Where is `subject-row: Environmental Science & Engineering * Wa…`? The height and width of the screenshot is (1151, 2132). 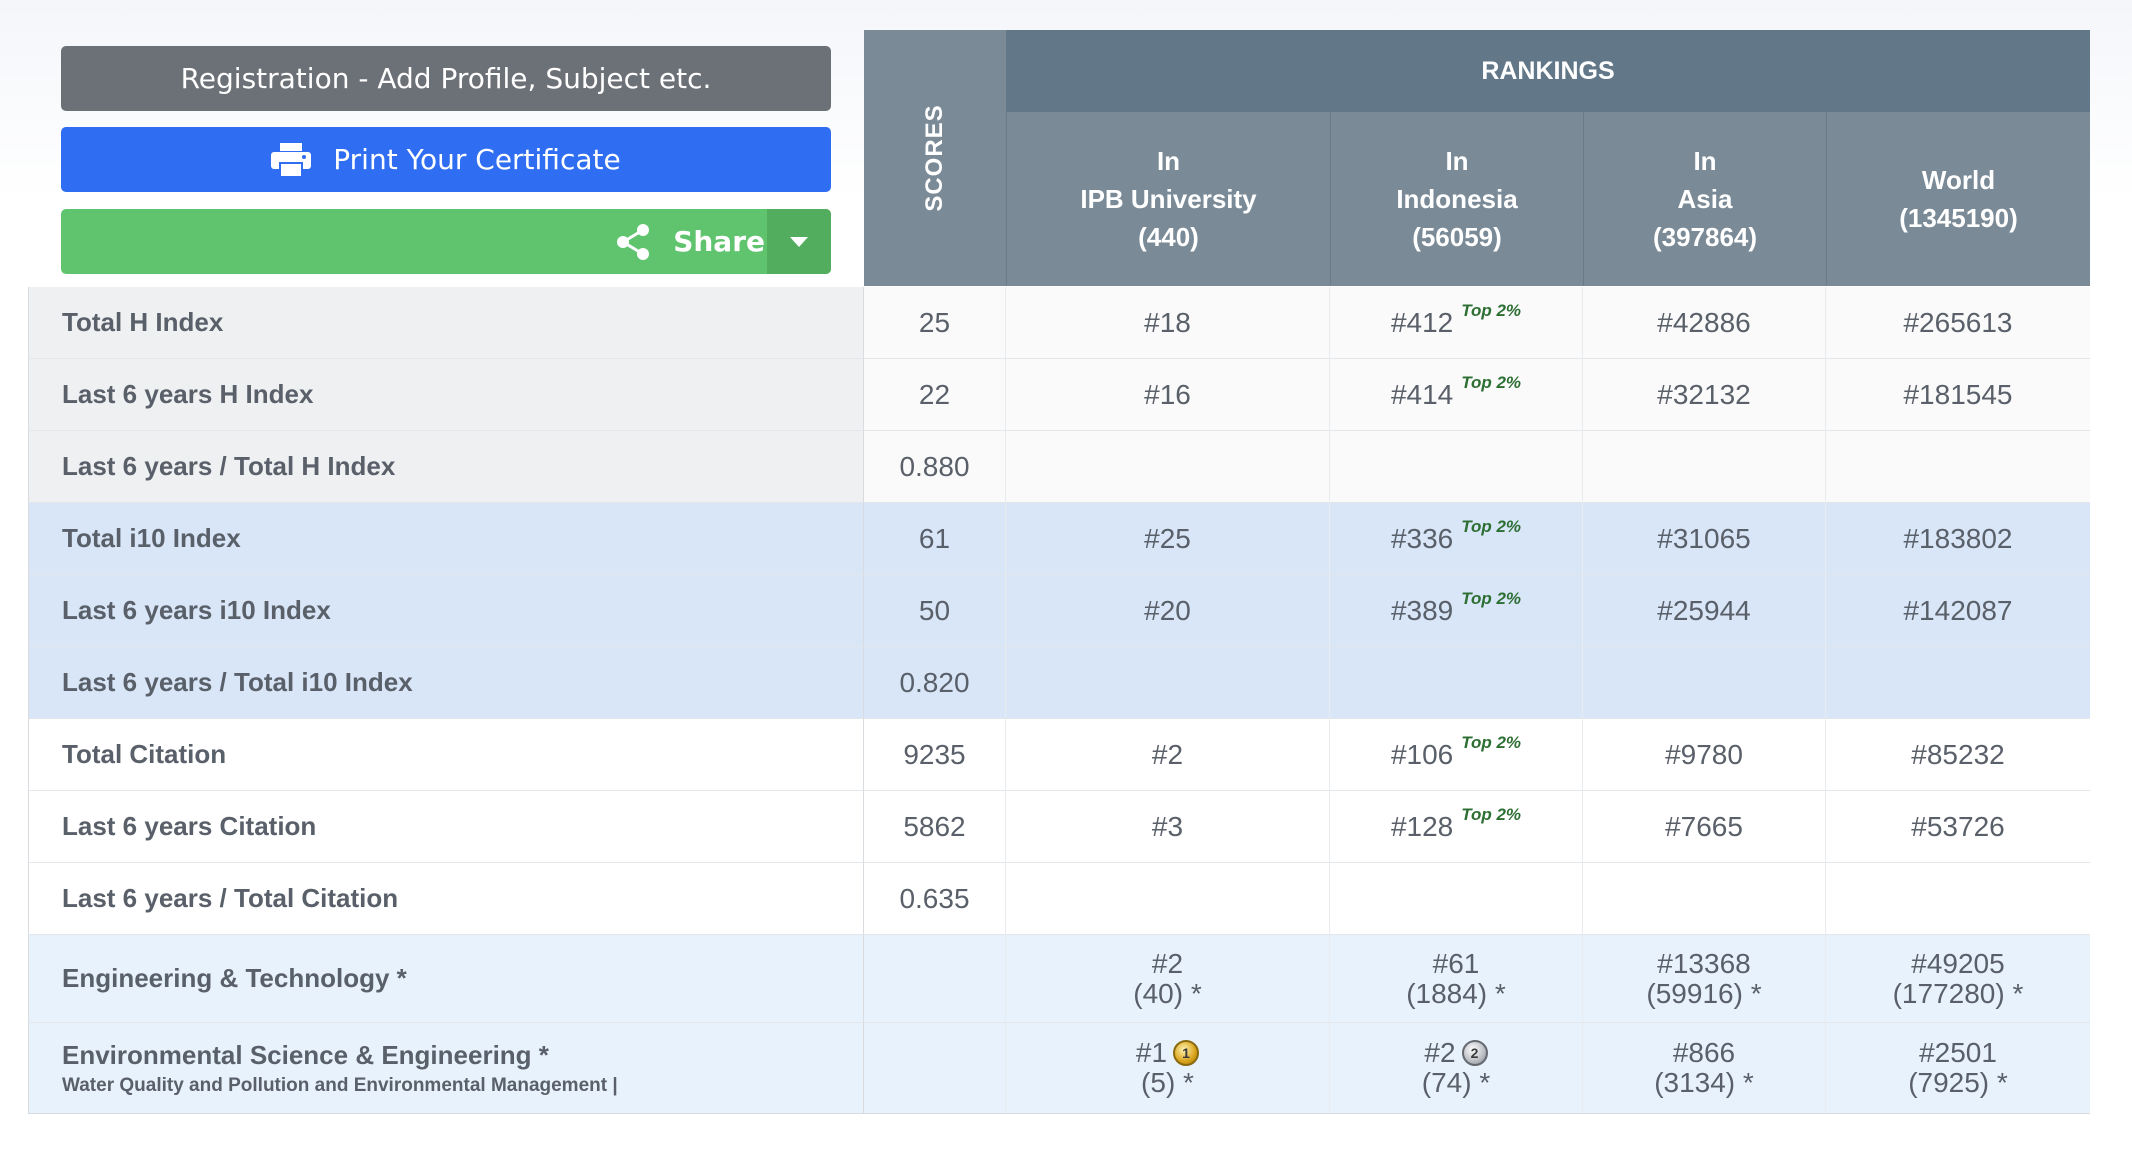 subject-row: Environmental Science & Engineering * Wa… is located at coordinates (1059, 1068).